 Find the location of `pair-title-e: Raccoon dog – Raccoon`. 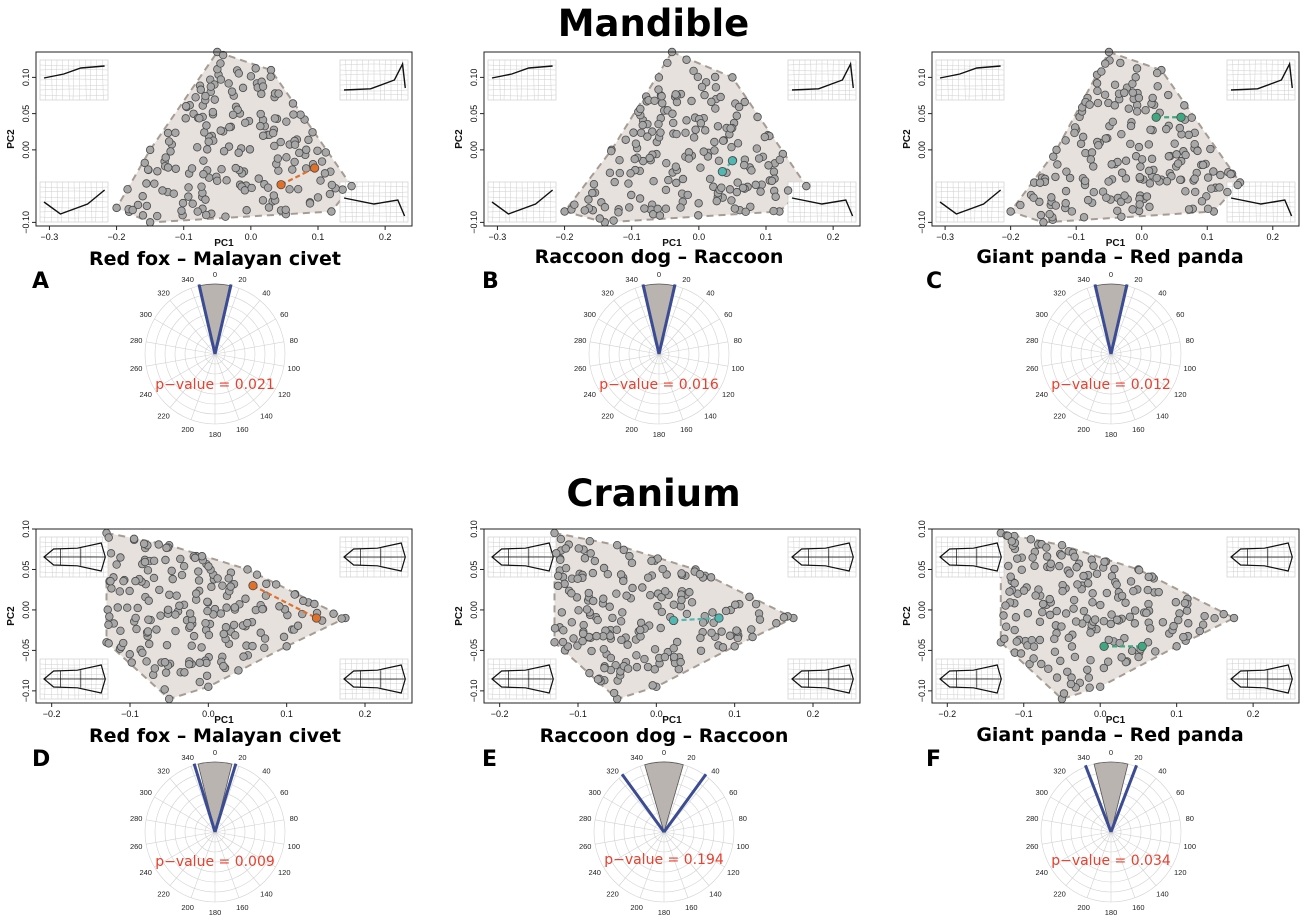

pair-title-e: Raccoon dog – Raccoon is located at coordinates (664, 736).